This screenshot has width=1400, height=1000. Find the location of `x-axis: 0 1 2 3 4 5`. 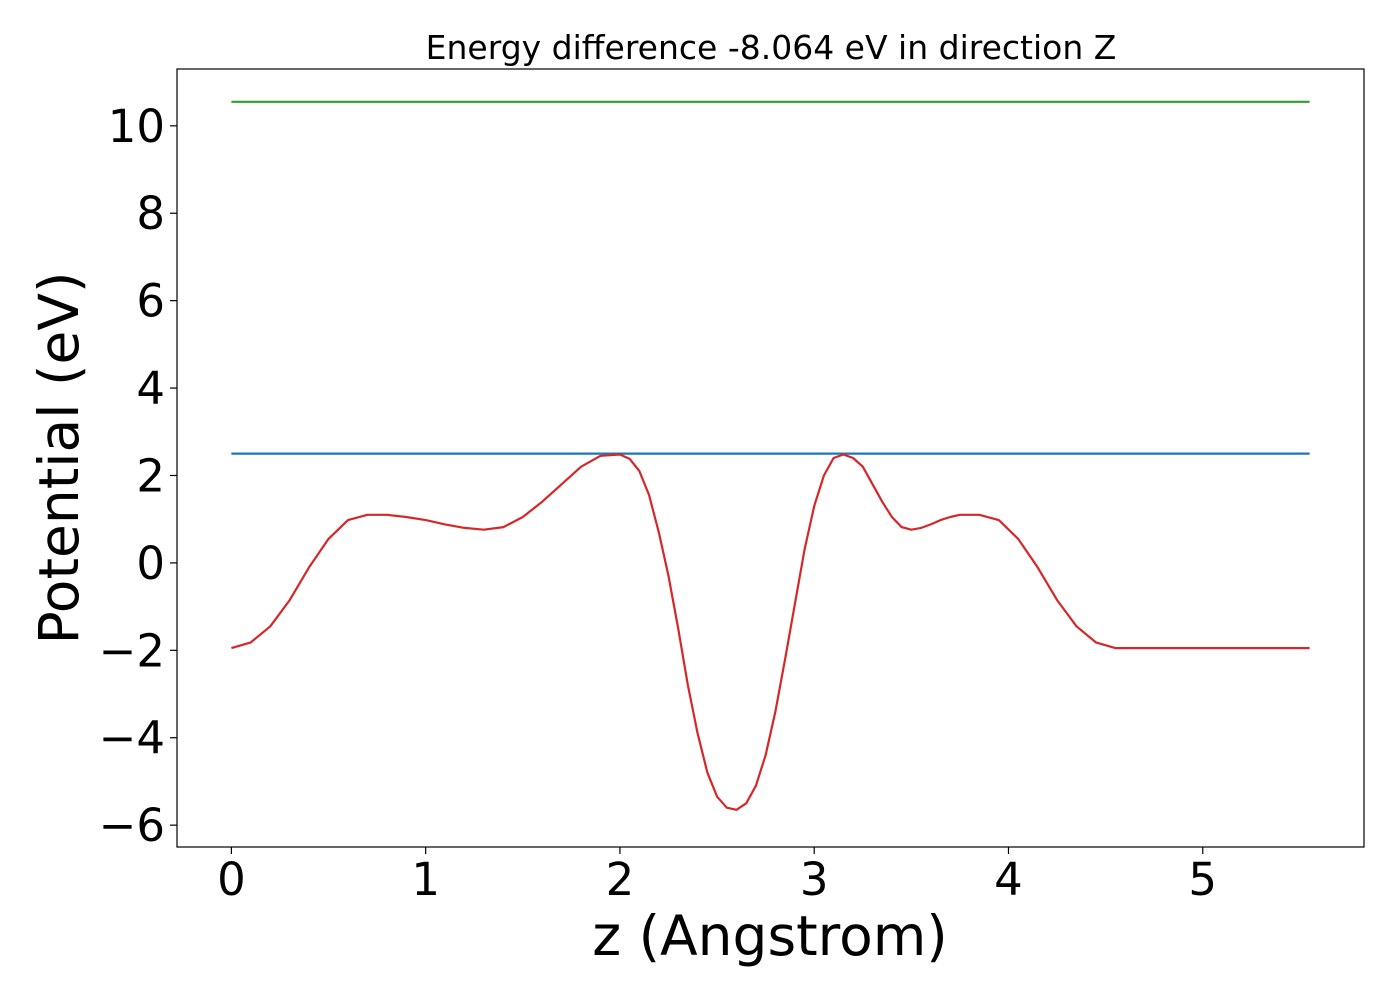

x-axis: 0 1 2 3 4 5 is located at coordinates (717, 876).